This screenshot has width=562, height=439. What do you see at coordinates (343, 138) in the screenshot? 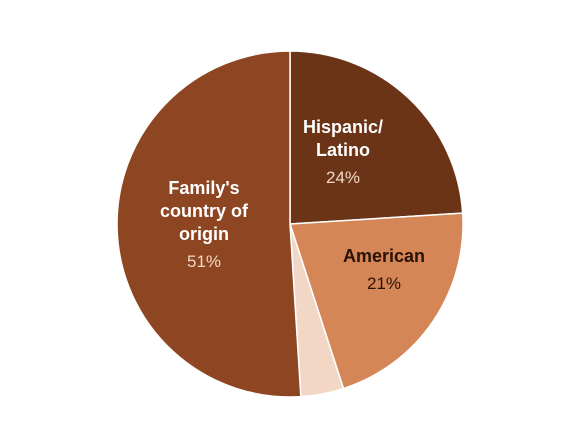
I see `slice-label-0: Hispanic/Latino` at bounding box center [343, 138].